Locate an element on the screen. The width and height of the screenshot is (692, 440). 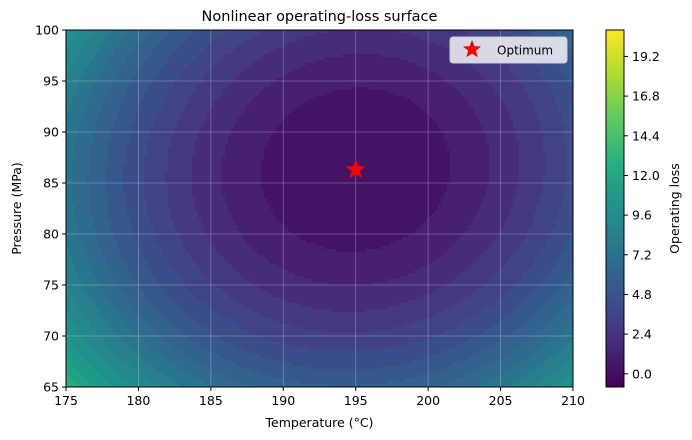
y-tick-label: 100 is located at coordinates (47, 30).